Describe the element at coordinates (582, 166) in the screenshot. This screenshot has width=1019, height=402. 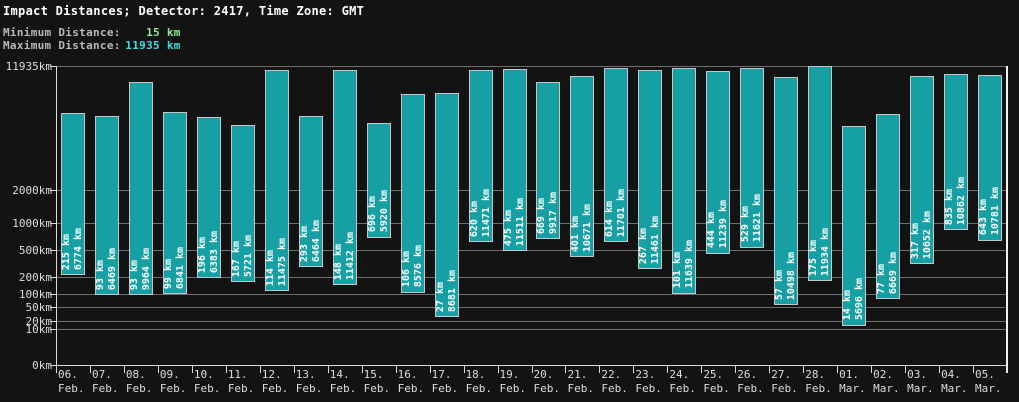
I see `bar: 401 km 10671 km` at that location.